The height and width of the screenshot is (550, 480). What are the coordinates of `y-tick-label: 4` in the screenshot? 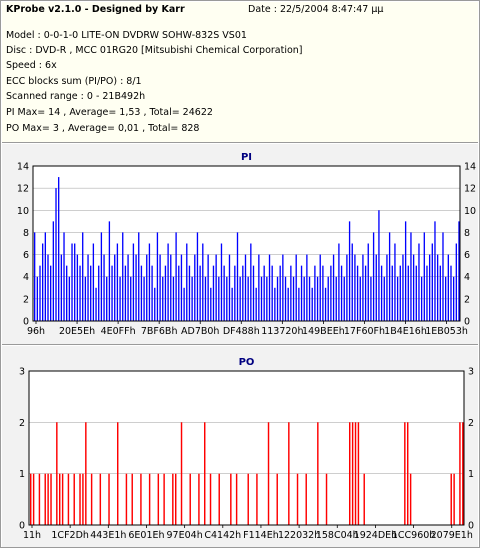 It's located at (467, 277).